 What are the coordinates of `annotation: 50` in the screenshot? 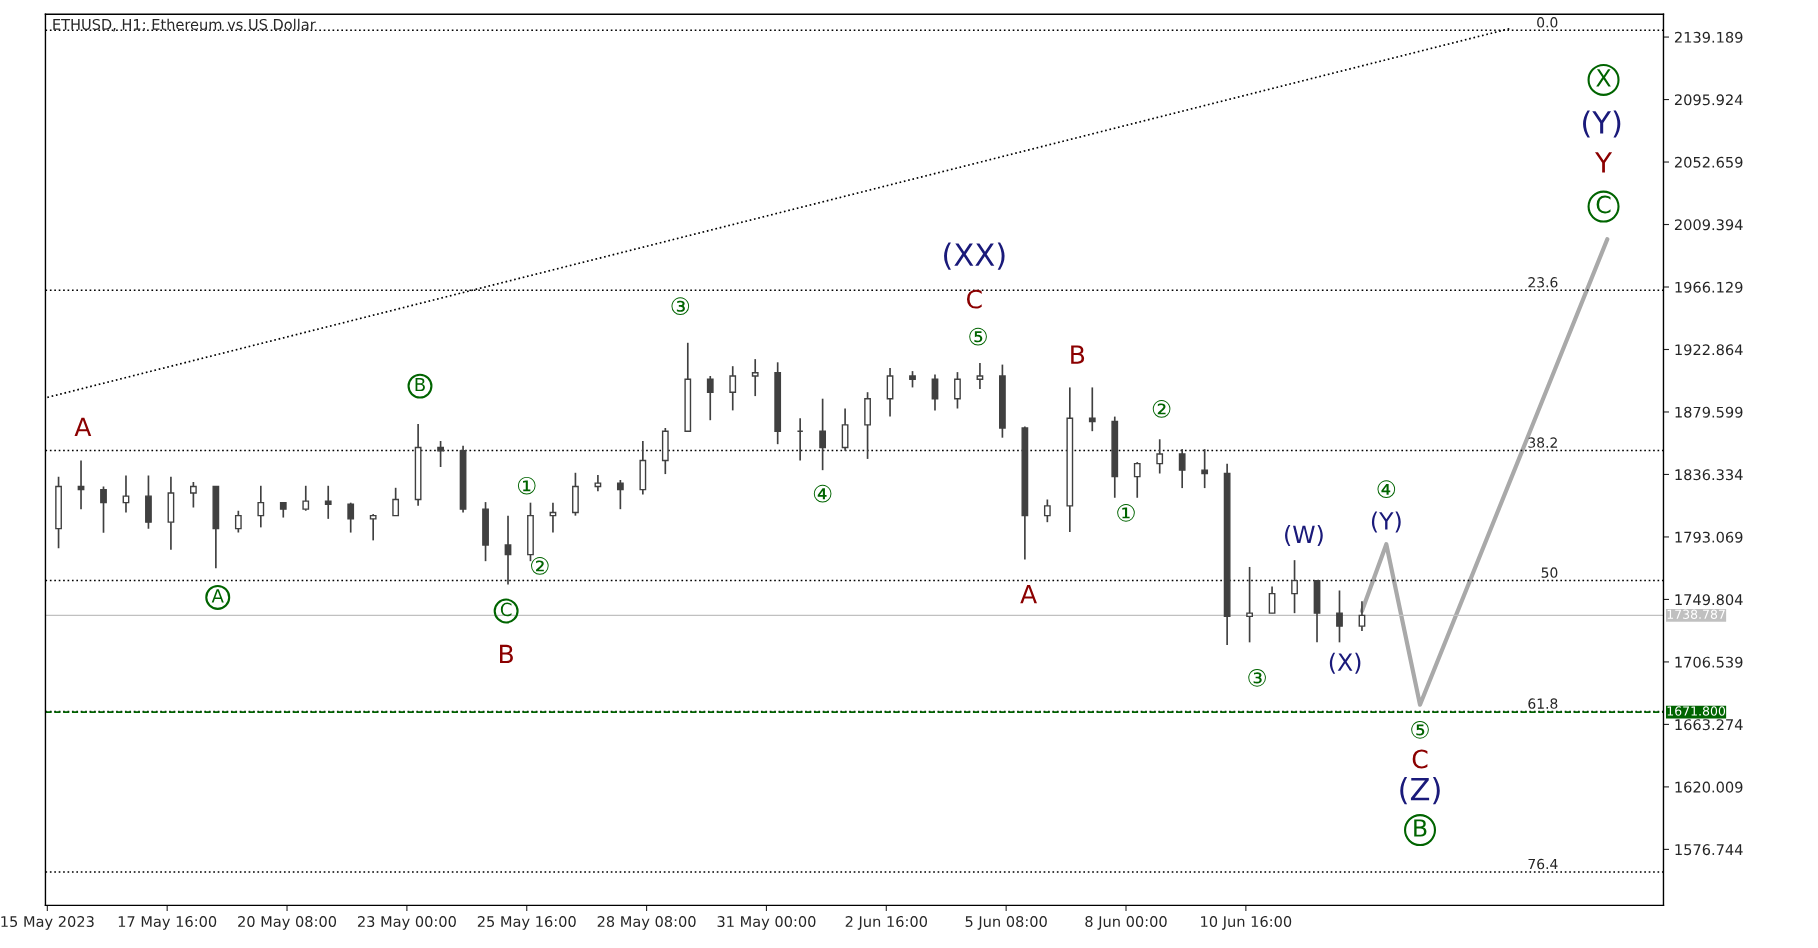 It's located at (1549, 572).